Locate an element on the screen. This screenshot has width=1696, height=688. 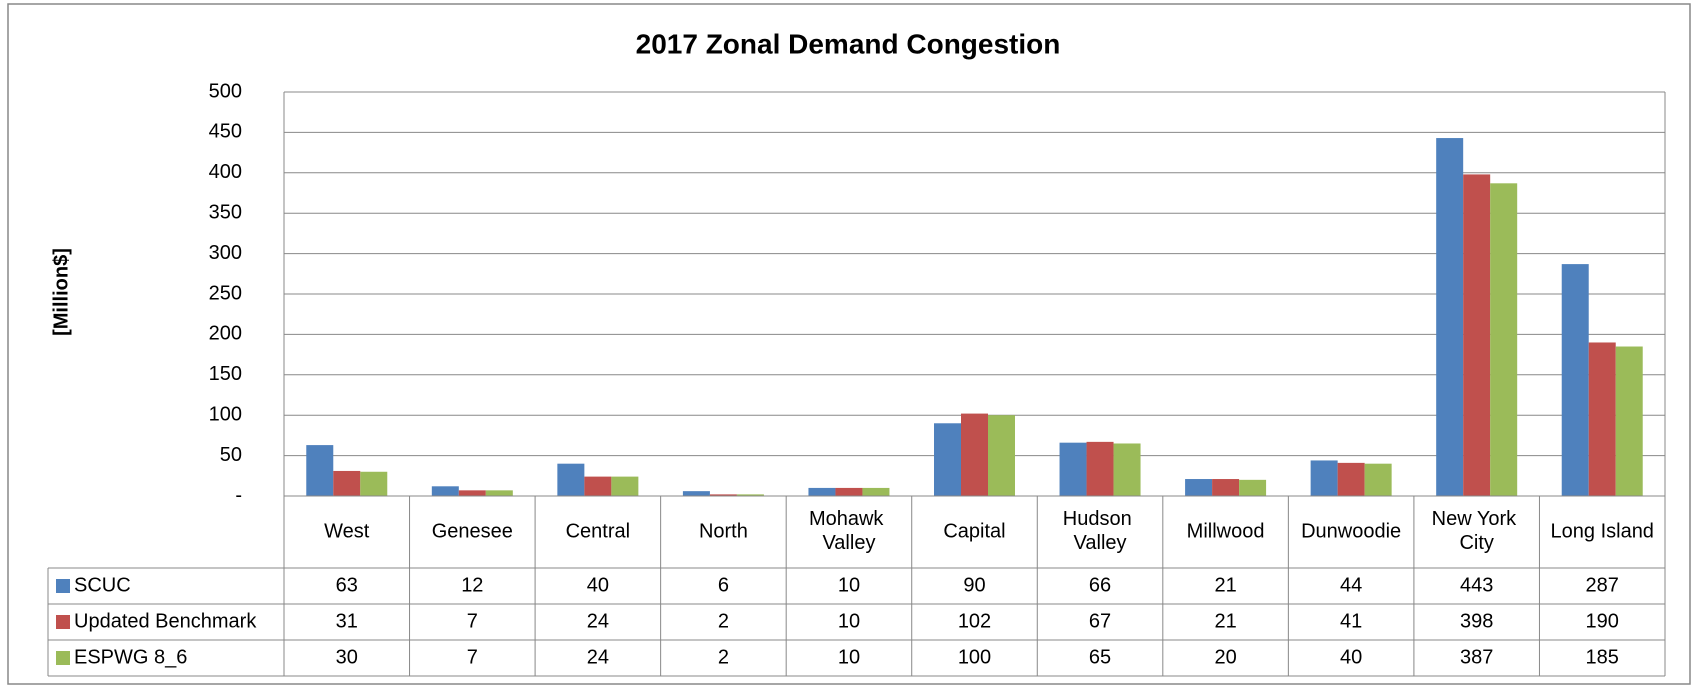
table-value: 41 is located at coordinates (1351, 621).